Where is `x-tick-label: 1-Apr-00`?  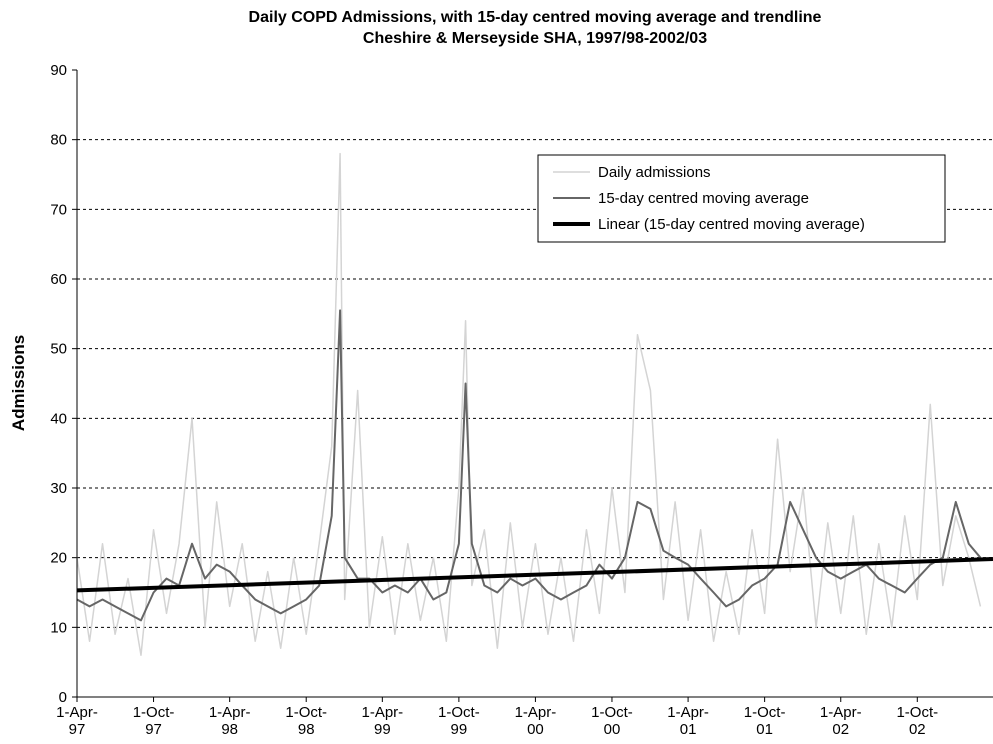
x-tick-label: 1-Apr-00 is located at coordinates (536, 721).